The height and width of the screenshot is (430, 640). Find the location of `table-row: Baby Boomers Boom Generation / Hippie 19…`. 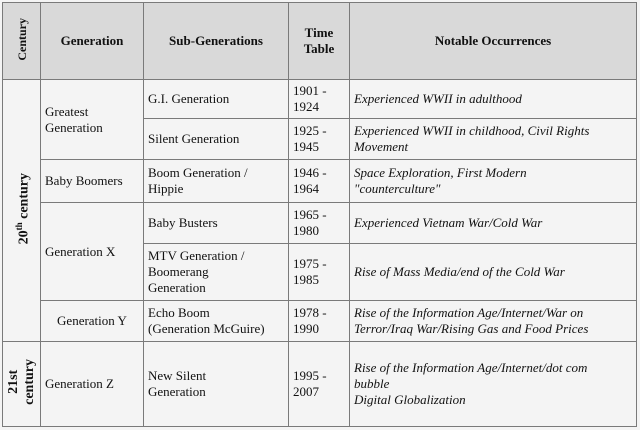

table-row: Baby Boomers Boom Generation / Hippie 19… is located at coordinates (320, 181).